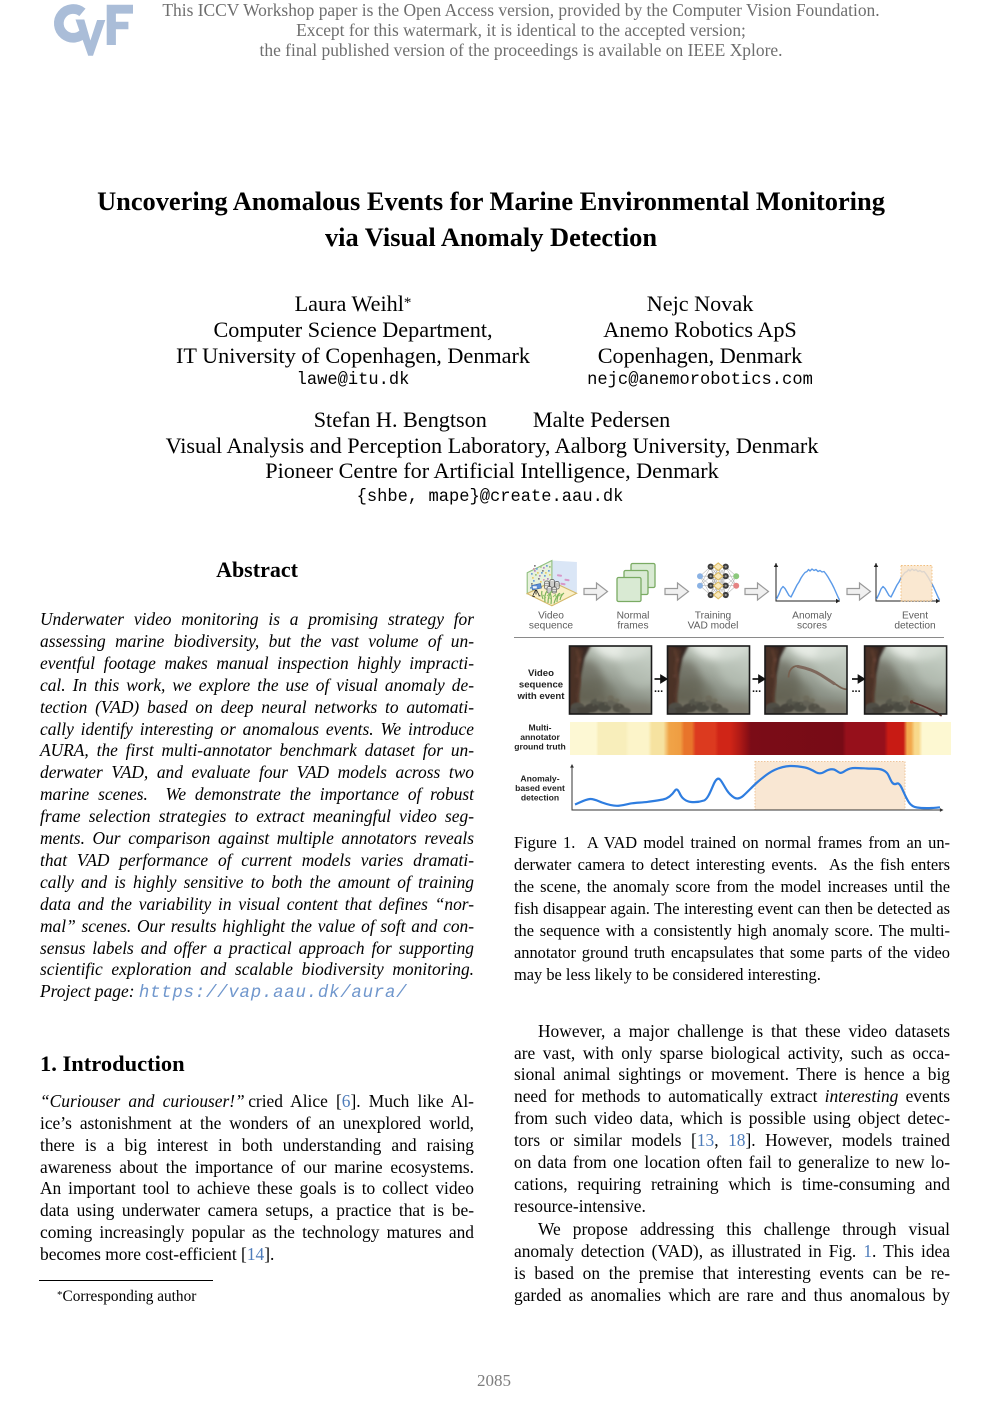 This screenshot has width=999, height=1422. I want to click on svg-text: based event, so click(540, 788).